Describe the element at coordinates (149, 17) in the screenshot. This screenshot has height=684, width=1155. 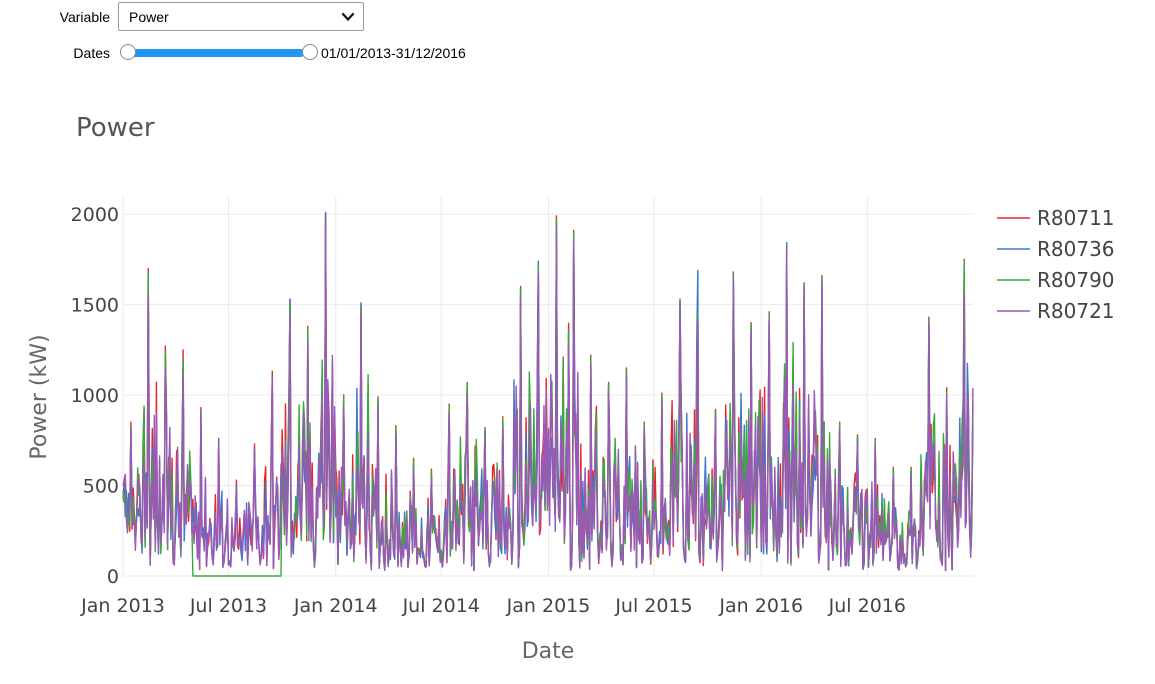
I see `variable-select-value: Power` at that location.